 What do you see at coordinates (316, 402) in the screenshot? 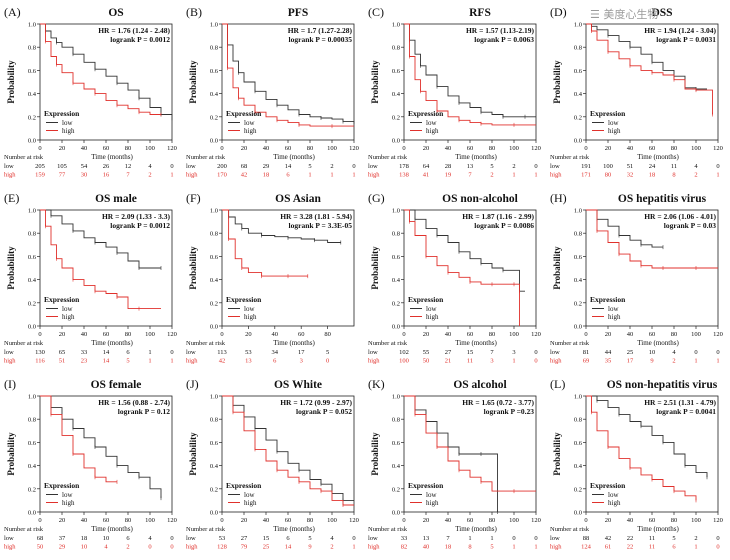
I see `hr-text: HR = 1.72 (0.99 - 2.97)` at bounding box center [316, 402].